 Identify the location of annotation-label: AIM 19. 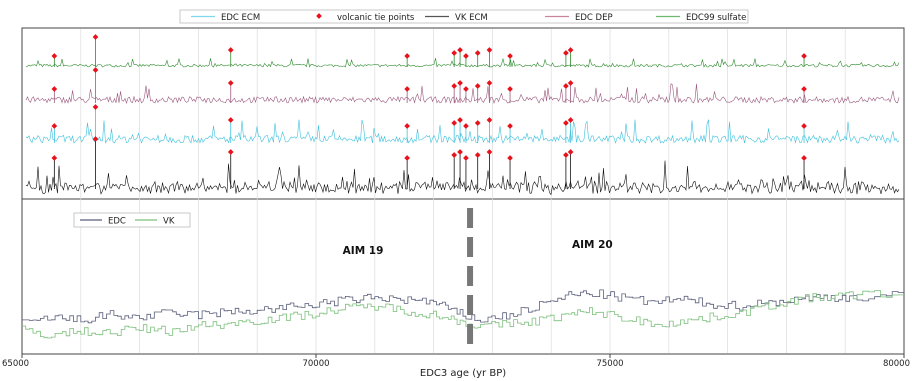
(363, 251).